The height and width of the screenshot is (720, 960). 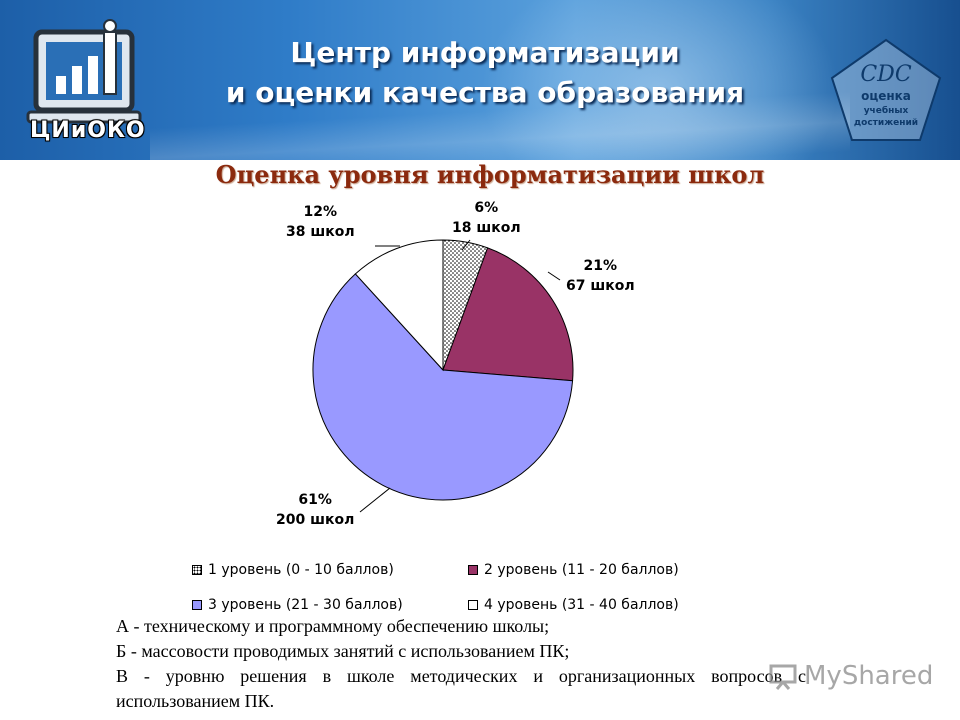 What do you see at coordinates (320, 232) in the screenshot?
I see `slice-count-4: 38 школ` at bounding box center [320, 232].